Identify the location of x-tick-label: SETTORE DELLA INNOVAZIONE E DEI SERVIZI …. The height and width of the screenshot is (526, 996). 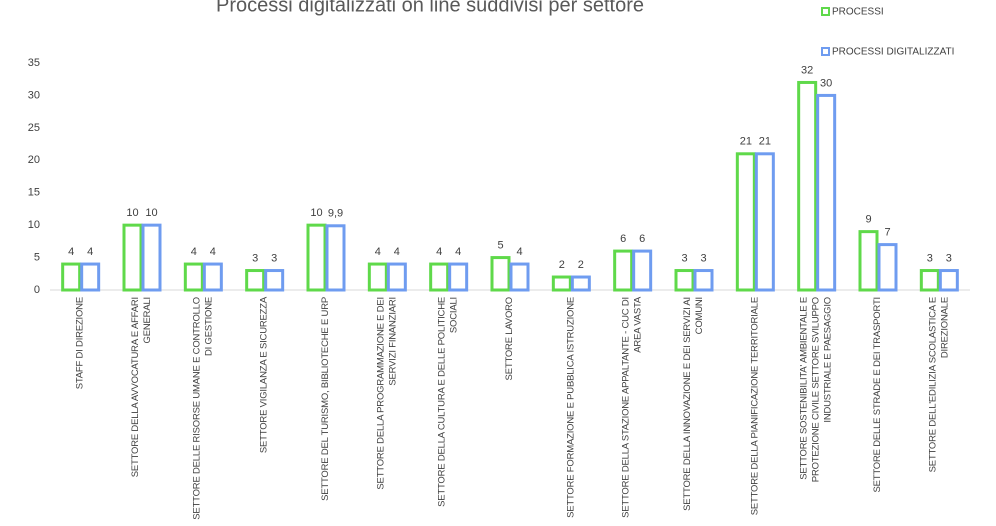
(693, 404).